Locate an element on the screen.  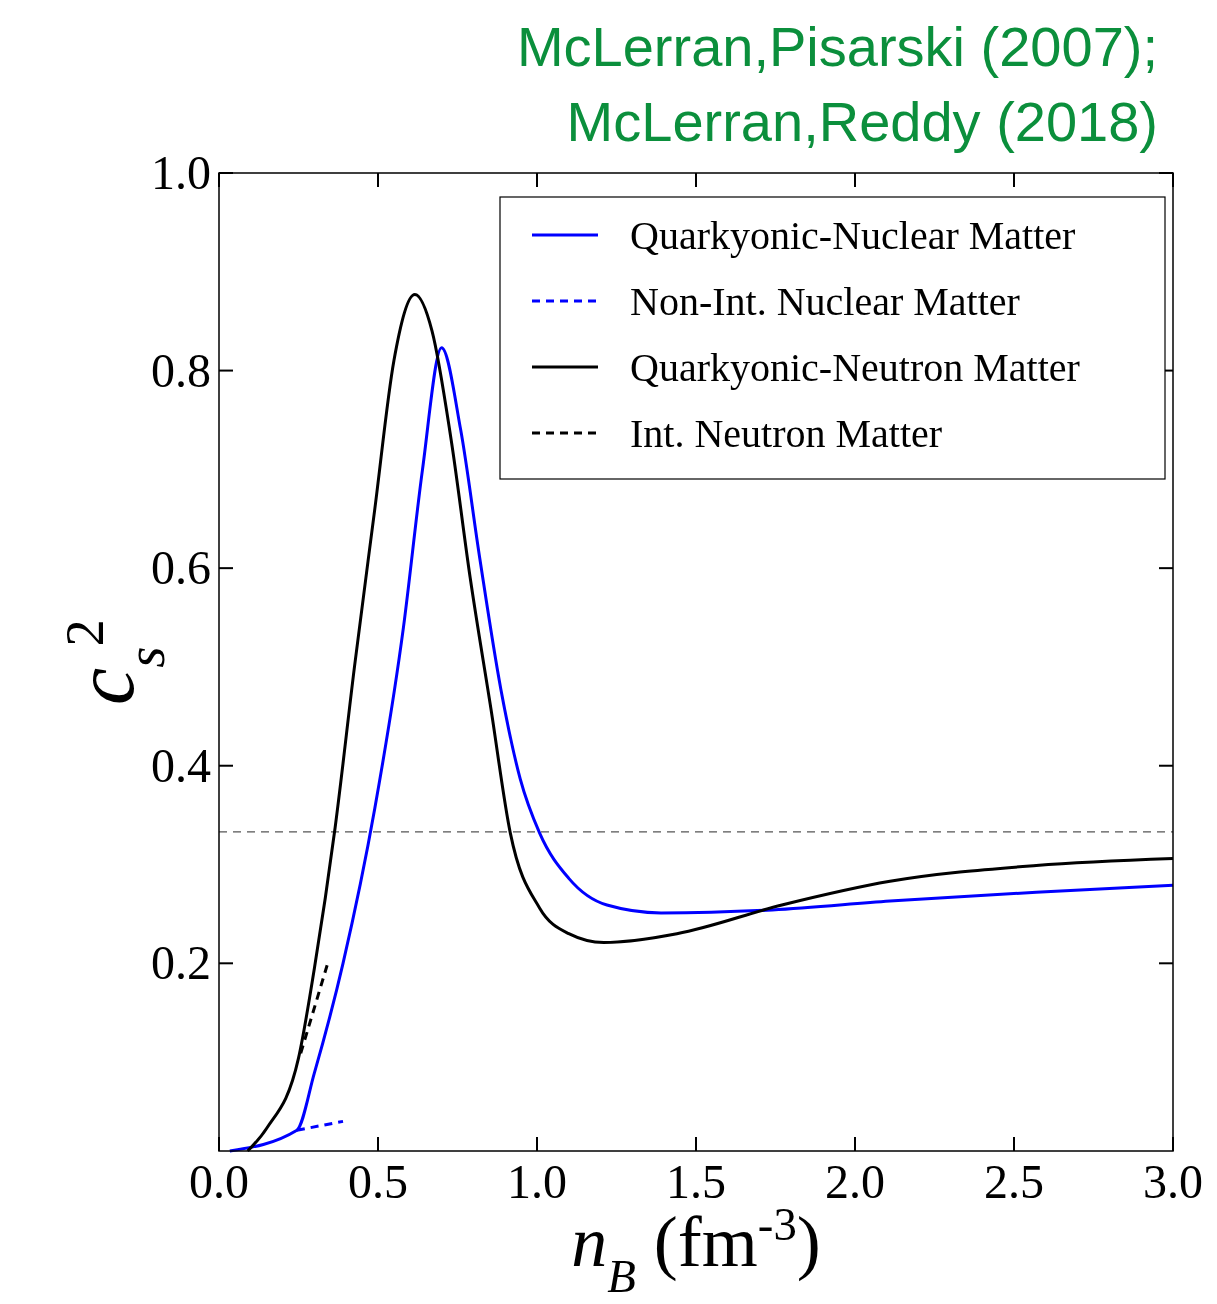
x-tick-label: 2.0 is located at coordinates (855, 1181).